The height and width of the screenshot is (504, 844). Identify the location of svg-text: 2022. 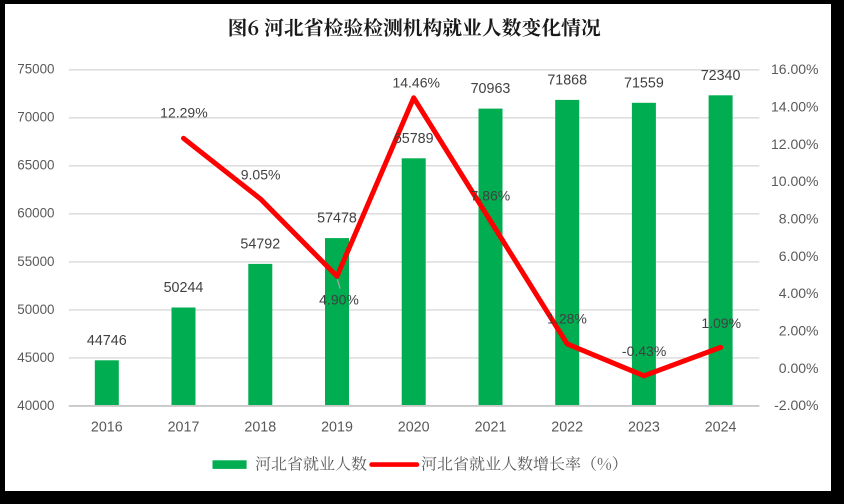
(567, 427).